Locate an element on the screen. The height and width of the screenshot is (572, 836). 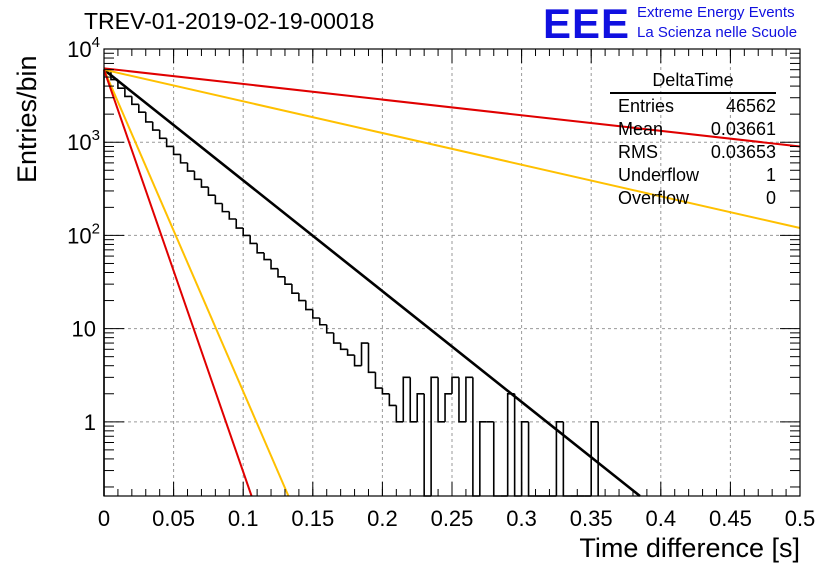
logo-line-2: La Scienza nelle Scuole is located at coordinates (717, 32).